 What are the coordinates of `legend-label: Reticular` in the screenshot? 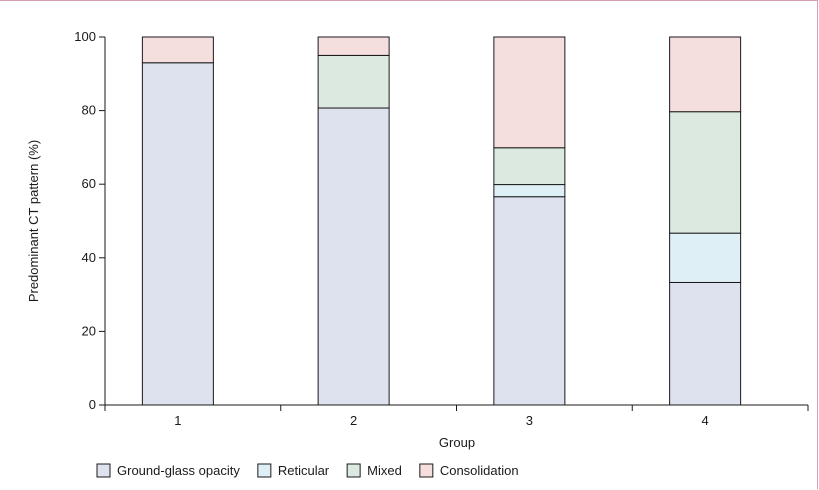 It's located at (304, 470).